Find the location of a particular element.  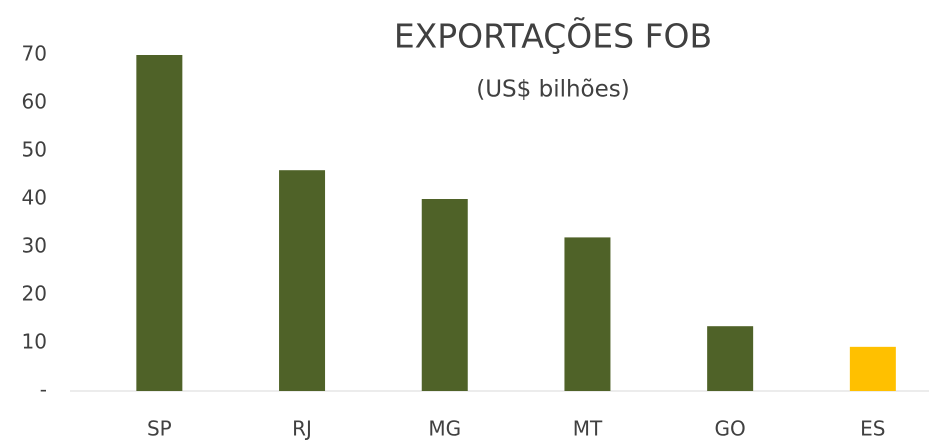

x-tick-label: RJ is located at coordinates (302, 429).